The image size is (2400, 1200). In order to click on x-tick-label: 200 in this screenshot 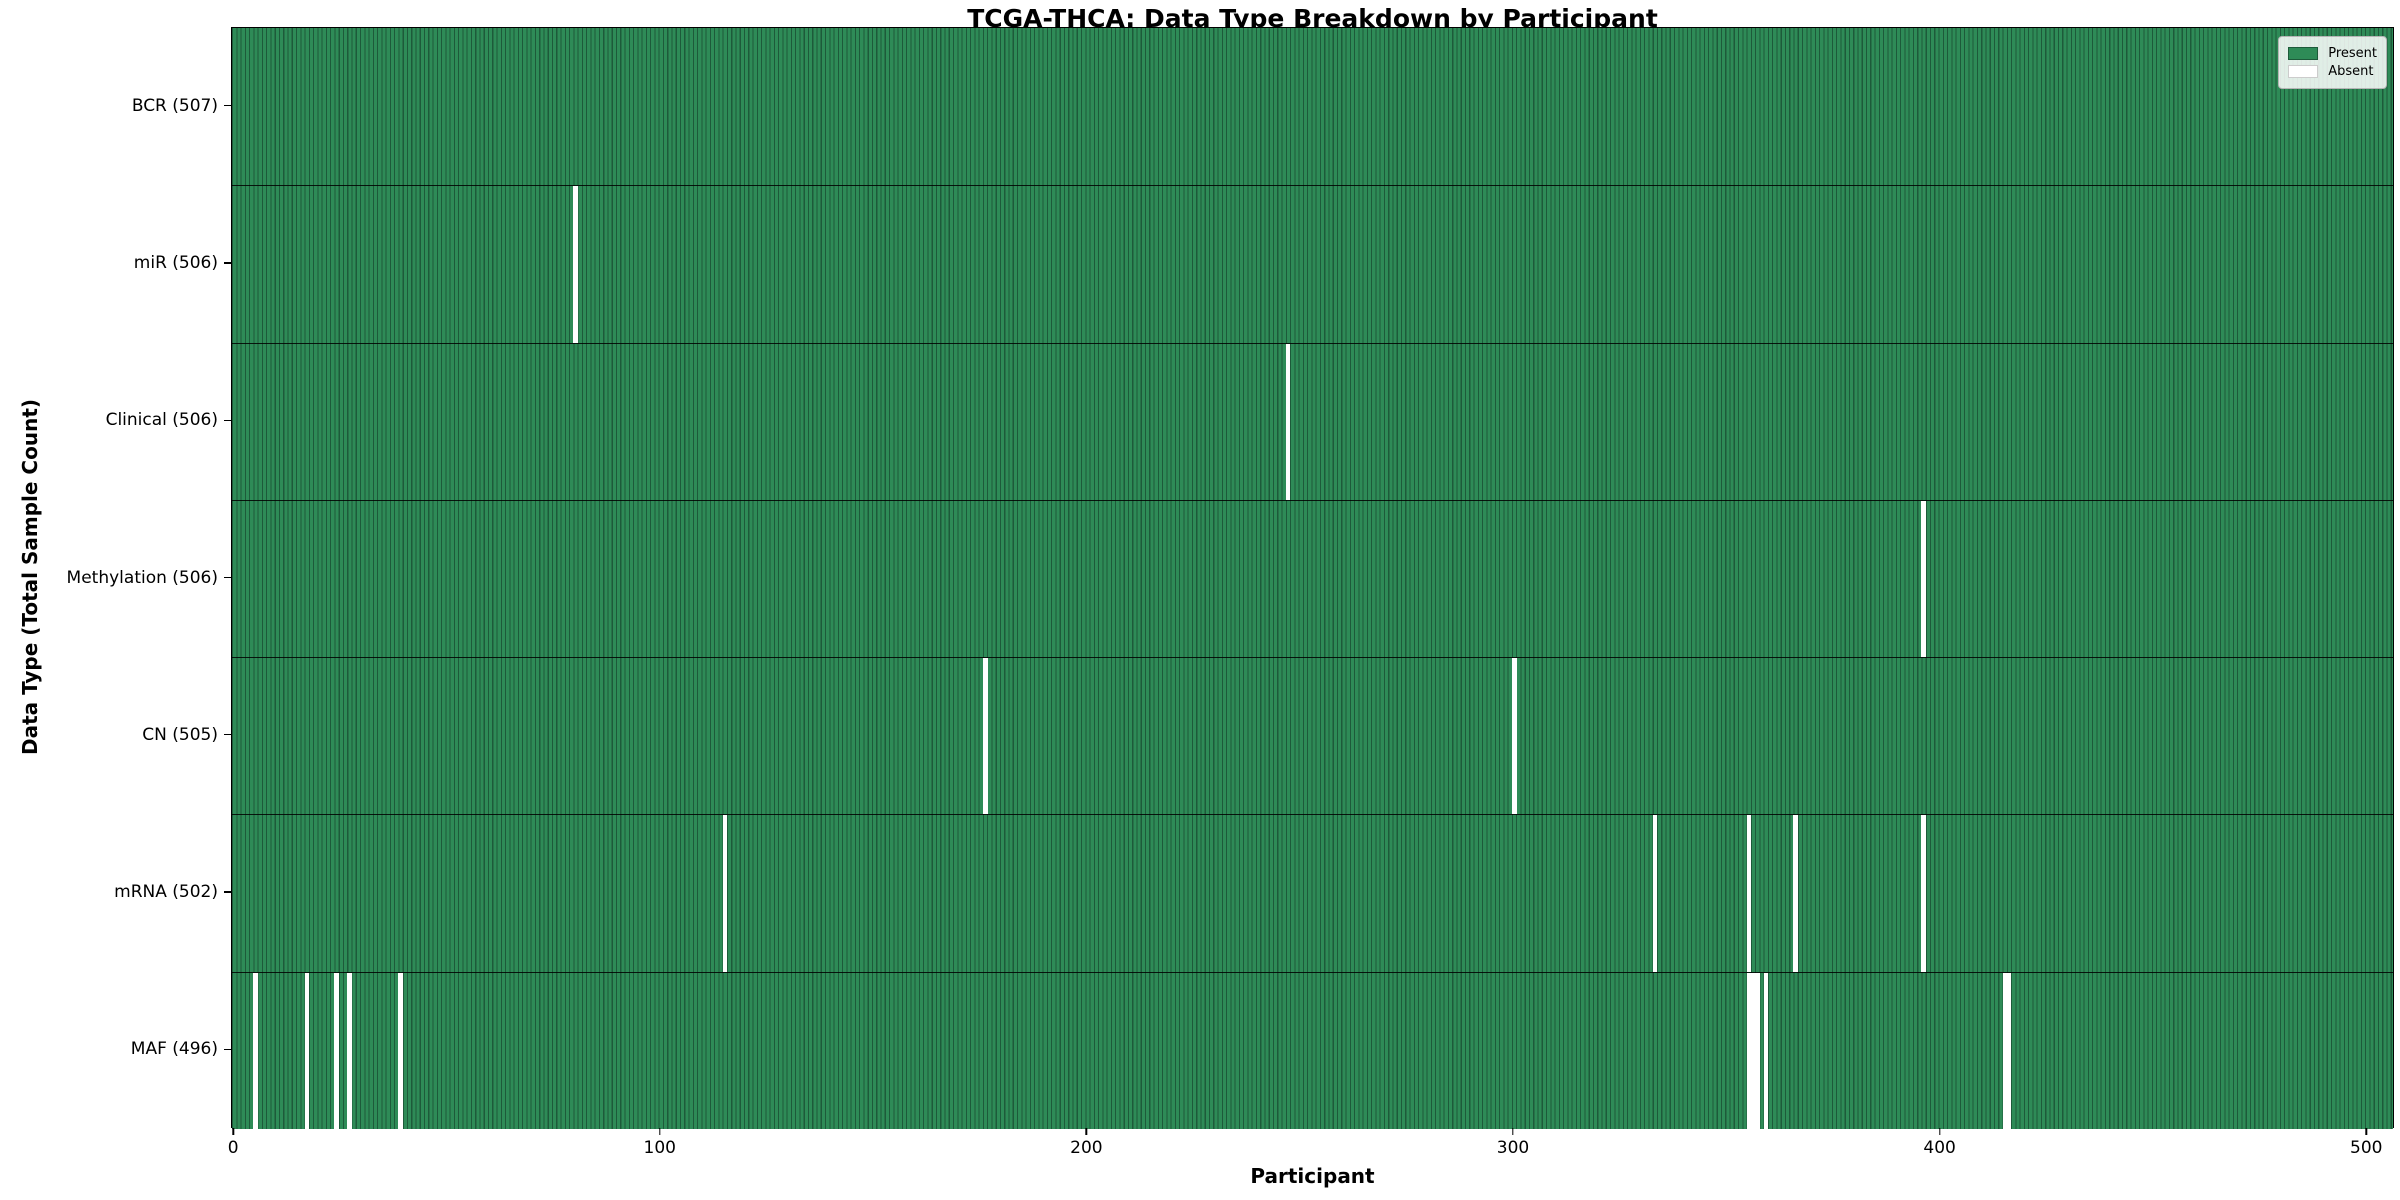, I will do `click(1086, 1148)`.